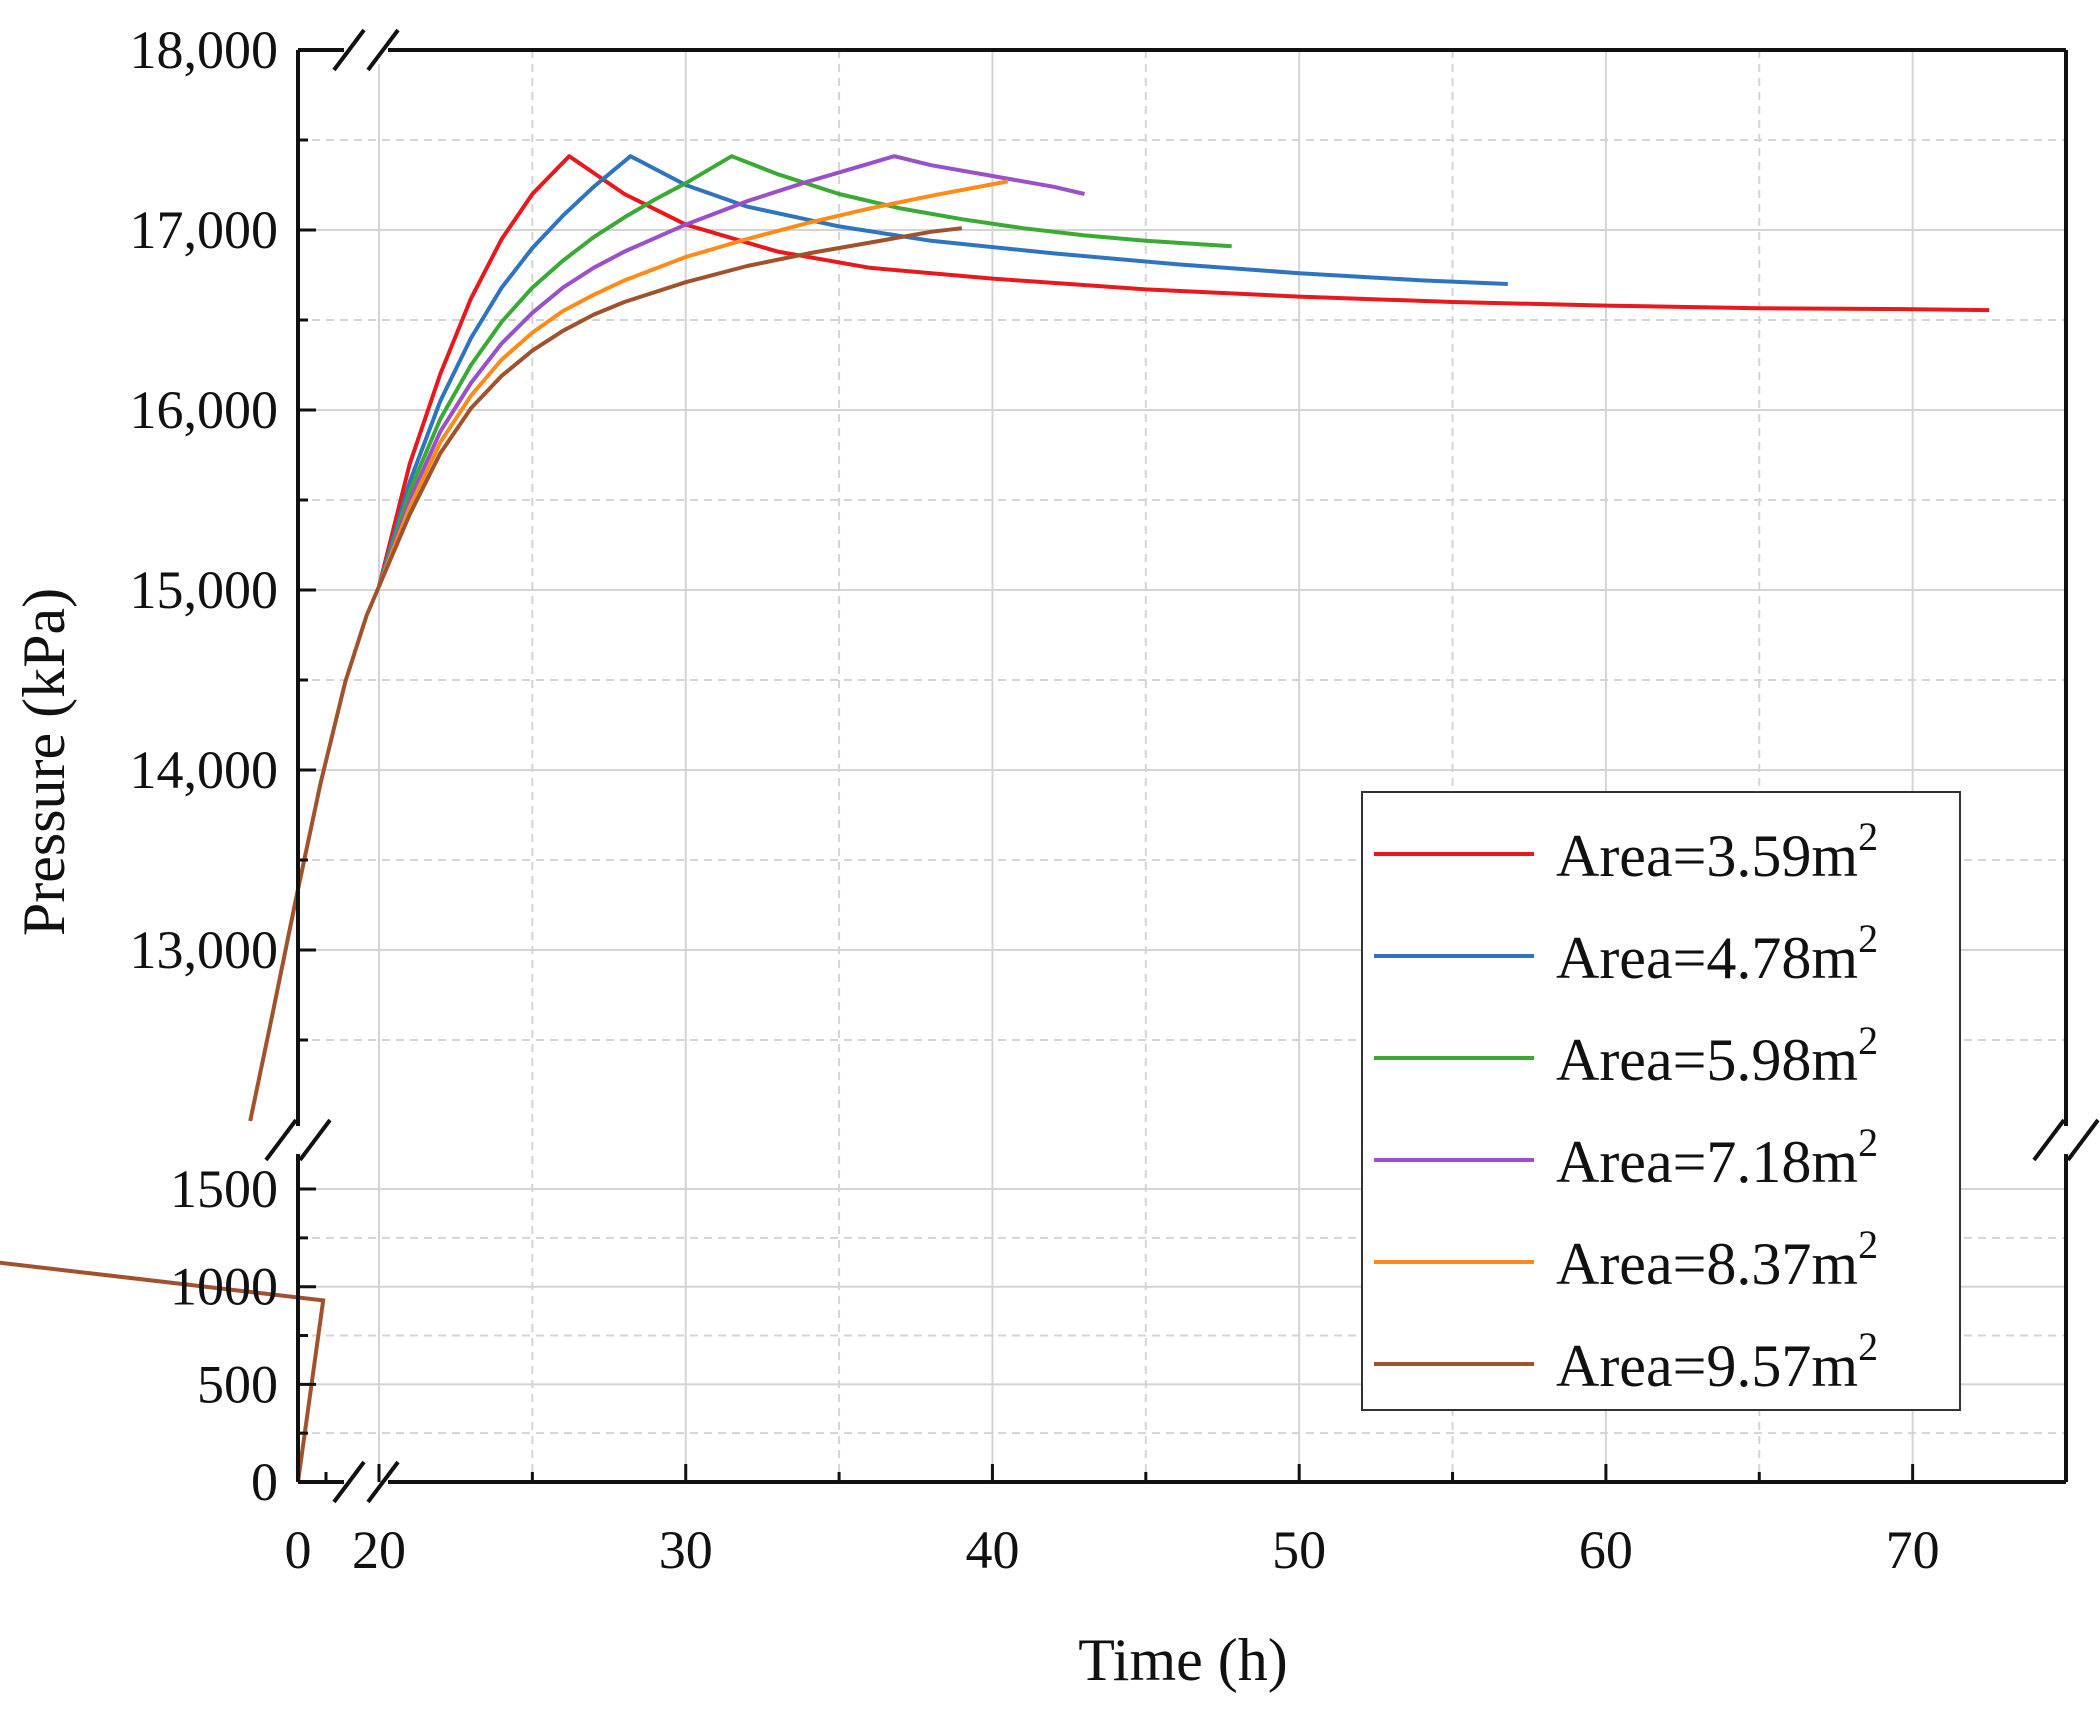 Image resolution: width=2100 pixels, height=1709 pixels. Describe the element at coordinates (1913, 1550) in the screenshot. I see `x-tick-label: 70` at that location.